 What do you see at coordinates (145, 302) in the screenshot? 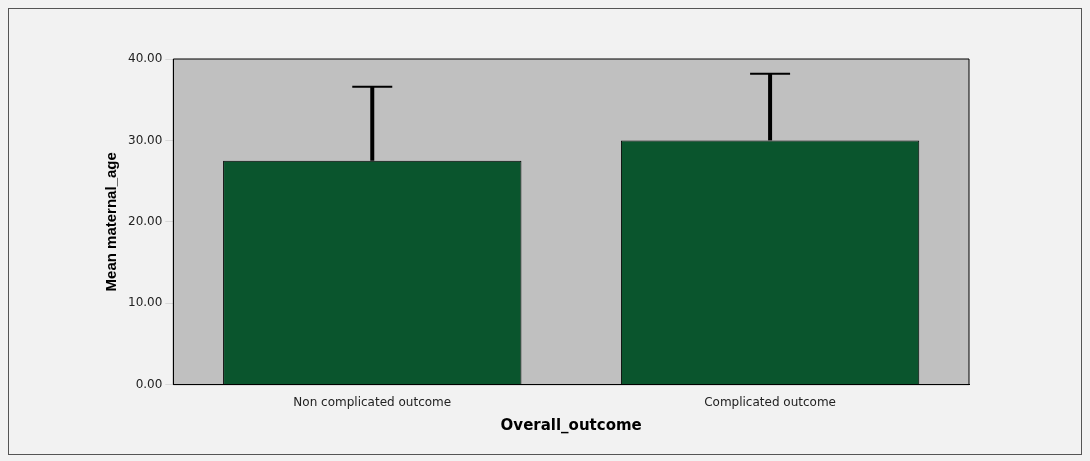
I see `y-tick-label: 10.00` at bounding box center [145, 302].